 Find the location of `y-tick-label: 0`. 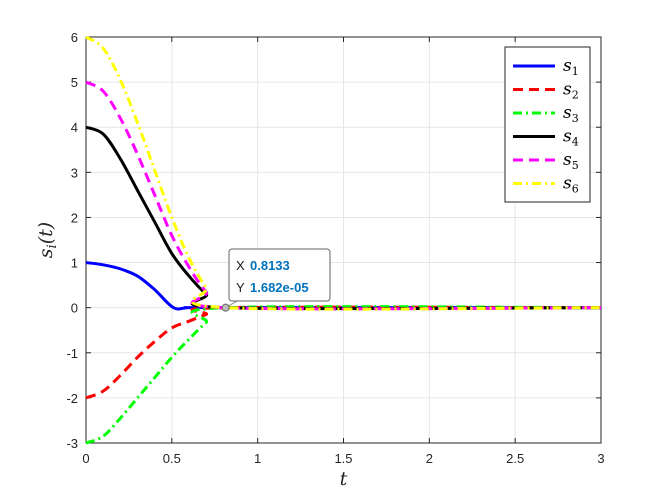

y-tick-label: 0 is located at coordinates (74, 308).